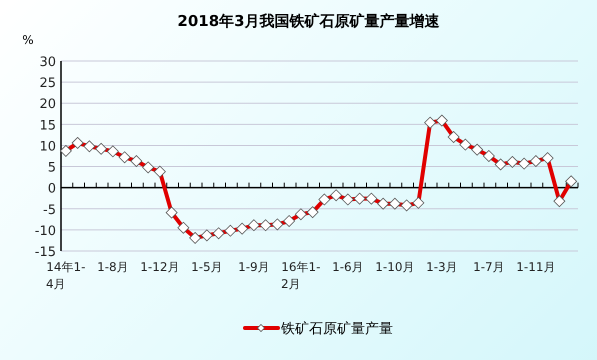 This screenshot has width=597, height=360. Describe the element at coordinates (47, 126) in the screenshot. I see `y-tick-label: 15` at that location.